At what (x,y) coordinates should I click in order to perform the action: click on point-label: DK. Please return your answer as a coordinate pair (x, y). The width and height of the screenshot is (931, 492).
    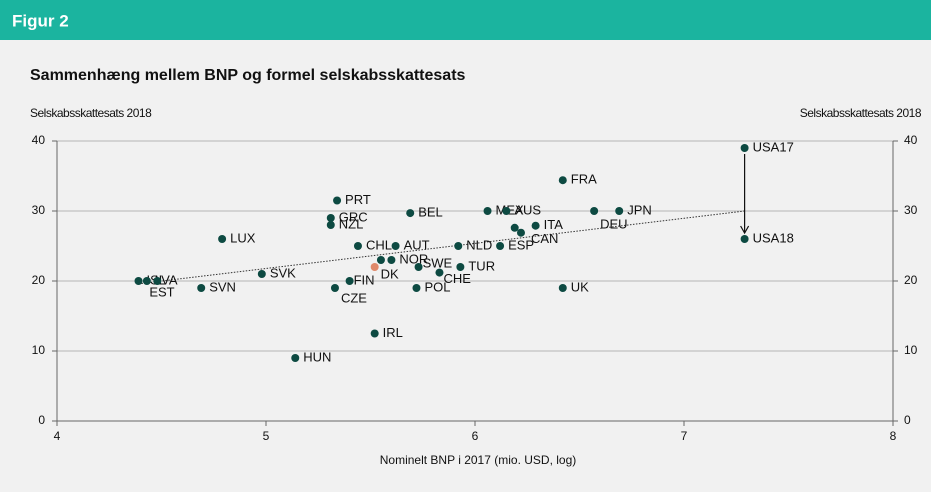
    Looking at the image, I should click on (390, 273).